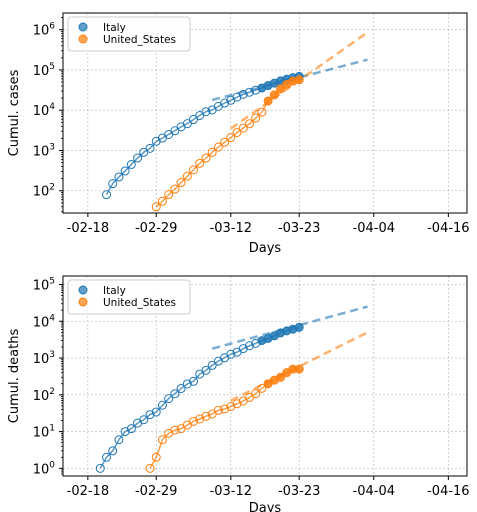 The height and width of the screenshot is (512, 477). What do you see at coordinates (156, 228) in the screenshot?
I see `x-tick-label: -02-29` at bounding box center [156, 228].